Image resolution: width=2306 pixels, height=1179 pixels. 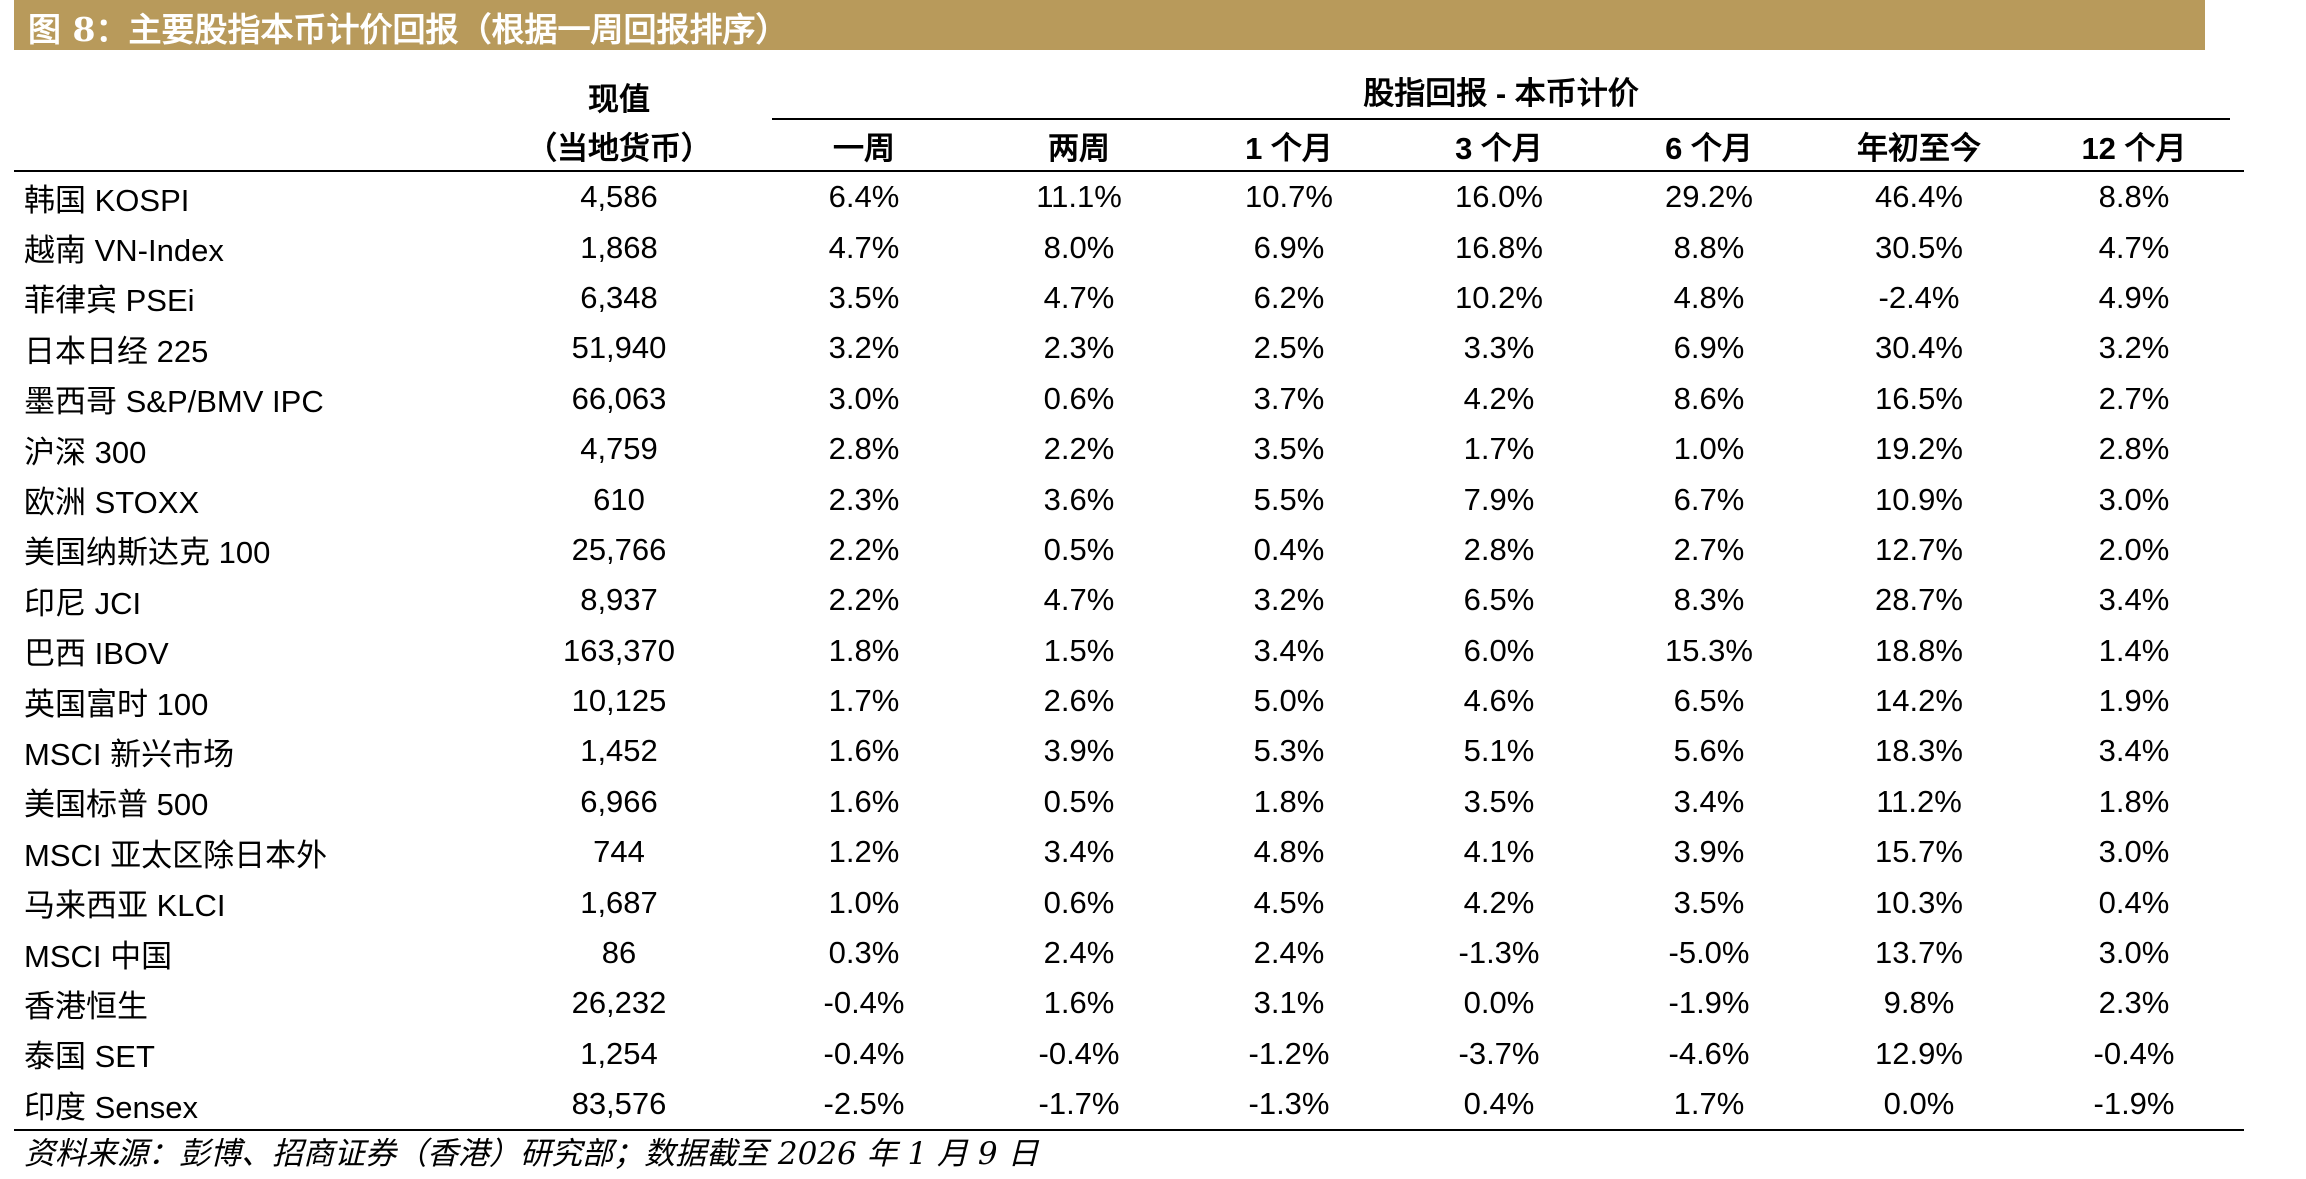 I want to click on return-cell: 1.6%, so click(x=1079, y=1003).